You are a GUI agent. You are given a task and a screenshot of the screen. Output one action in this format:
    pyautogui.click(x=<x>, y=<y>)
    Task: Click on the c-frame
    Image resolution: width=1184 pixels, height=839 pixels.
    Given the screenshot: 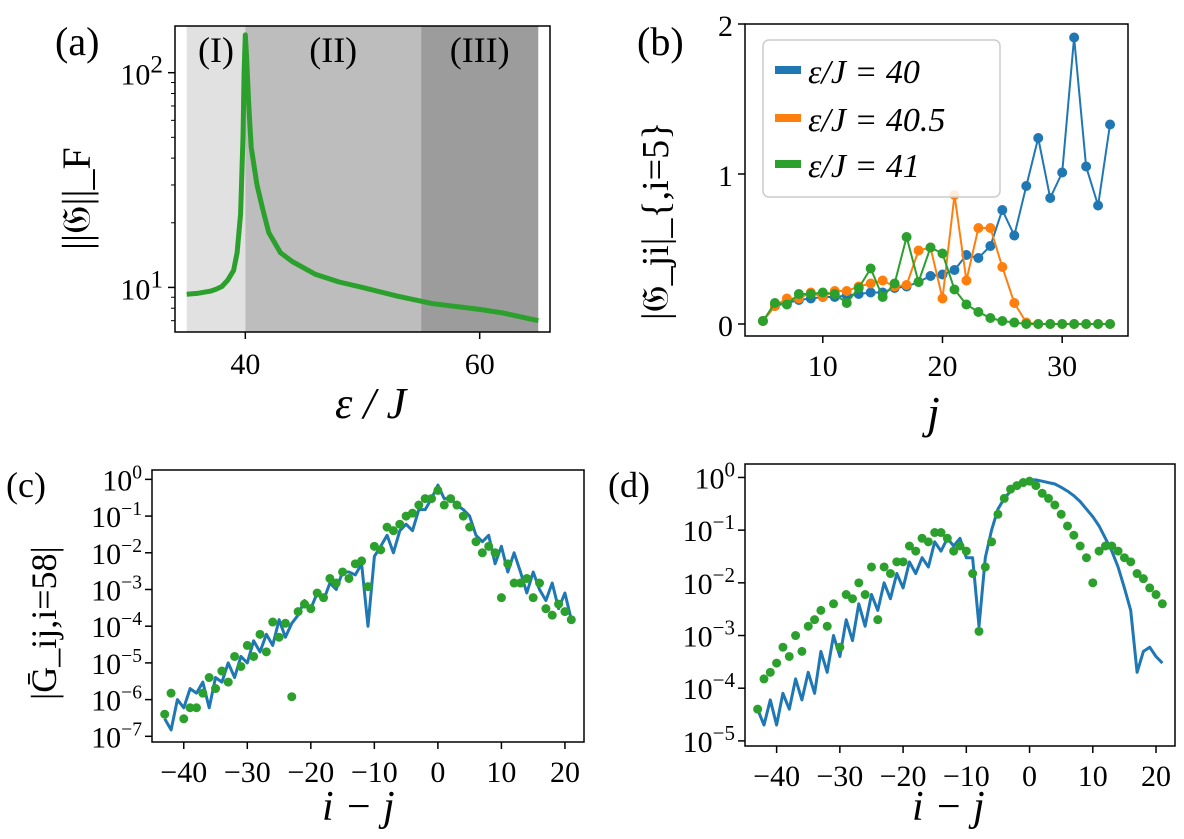 What is the action you would take?
    pyautogui.click(x=368, y=606)
    